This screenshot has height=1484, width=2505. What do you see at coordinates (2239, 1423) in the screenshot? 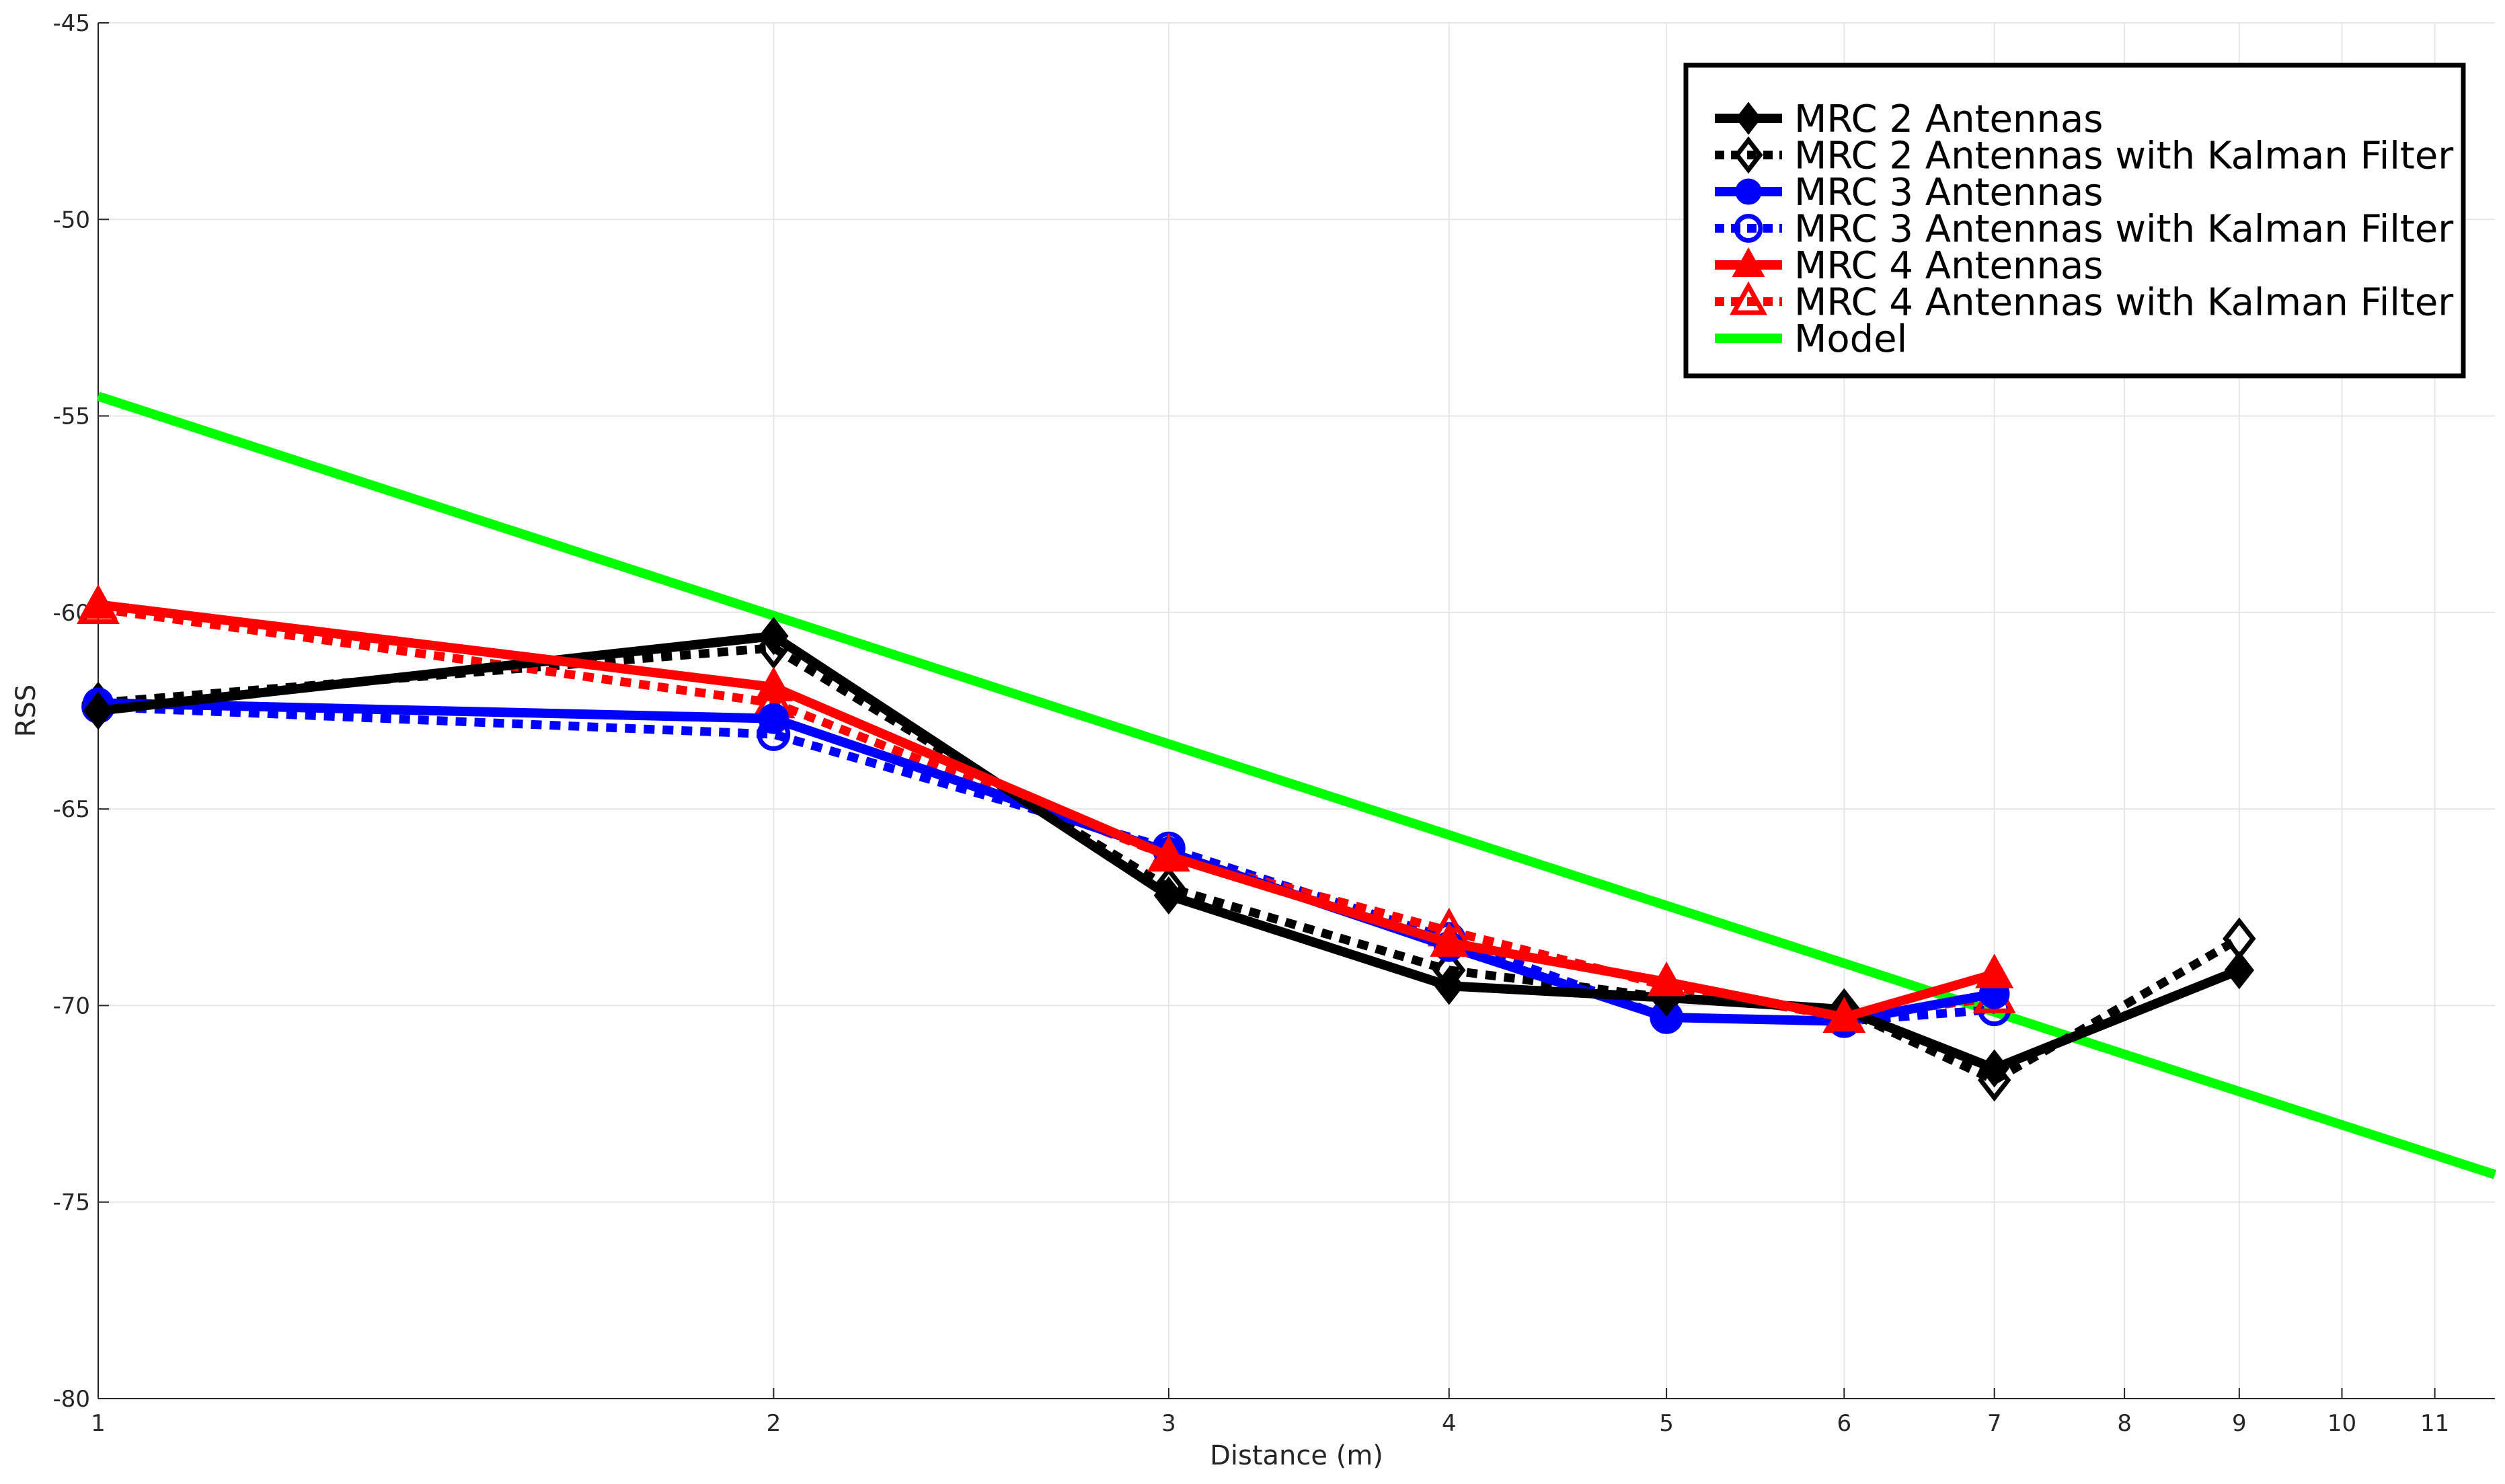
I see `x-tick-label: 9` at bounding box center [2239, 1423].